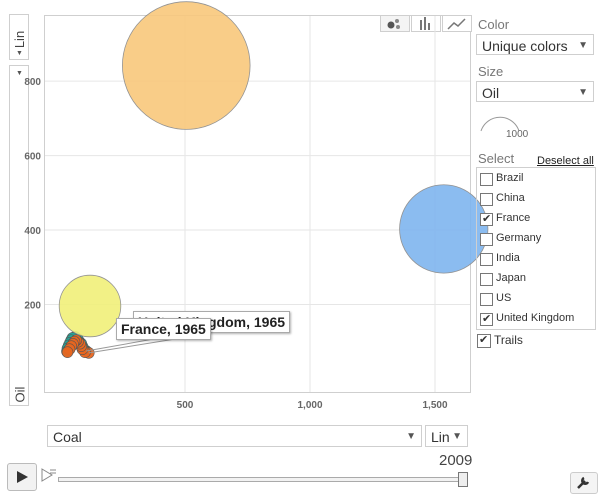 Image resolution: width=608 pixels, height=496 pixels. I want to click on tab-line, so click(457, 23).